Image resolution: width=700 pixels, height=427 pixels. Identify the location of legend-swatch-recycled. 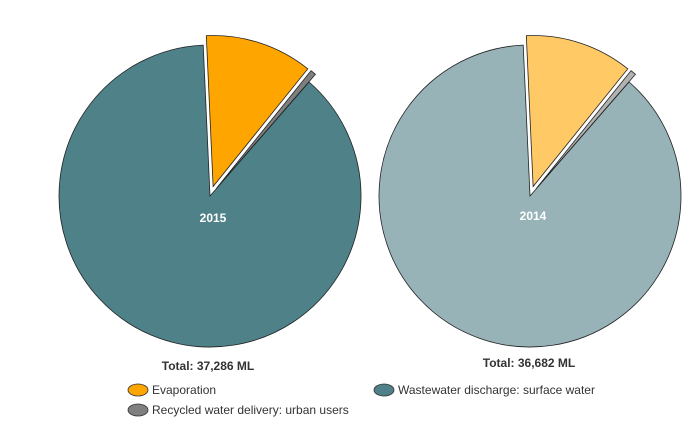
(138, 410).